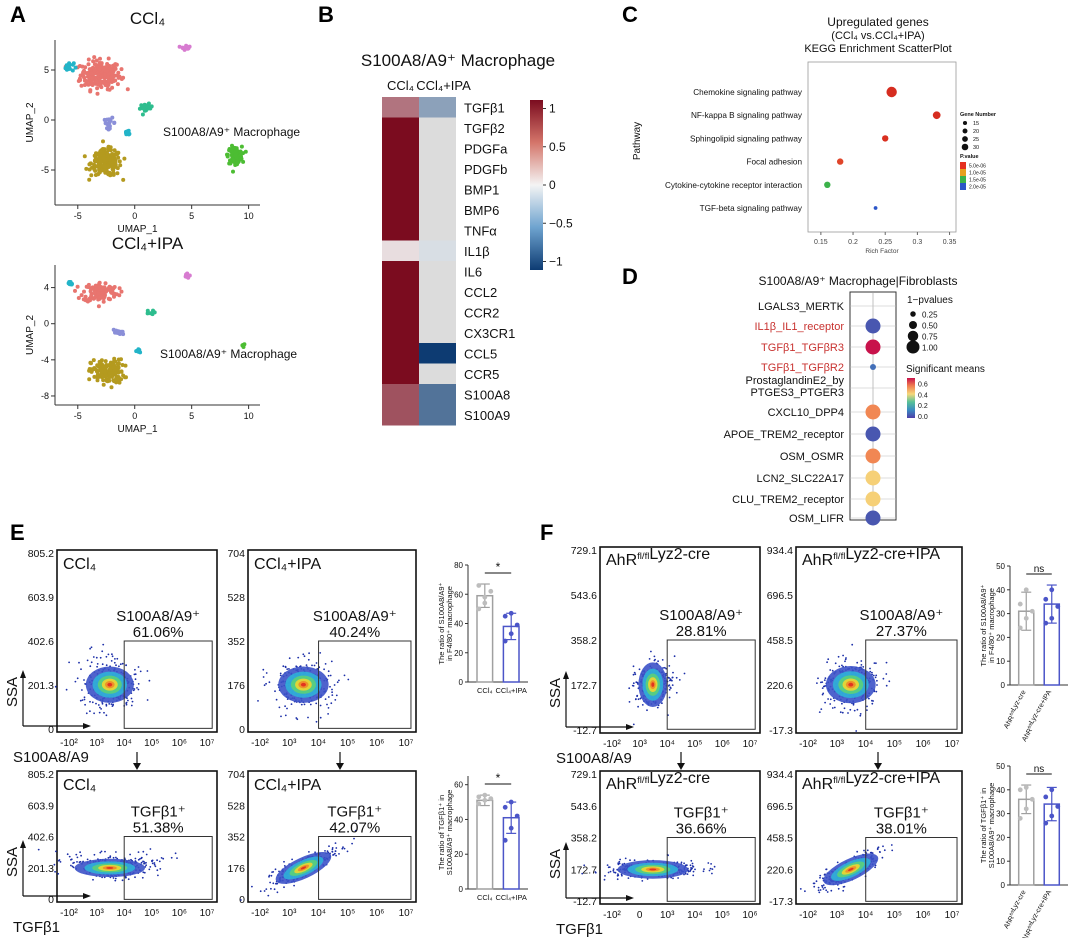 The image size is (1080, 938). Describe the element at coordinates (134, 216) in the screenshot. I see `umap-x-tick-label: 0` at that location.